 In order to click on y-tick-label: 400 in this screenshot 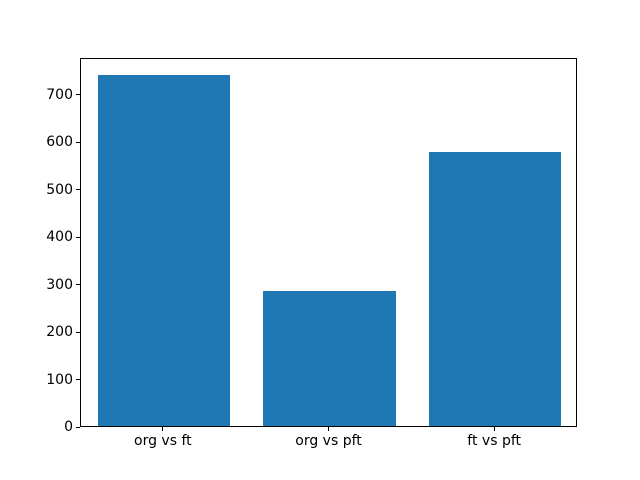, I will do `click(59, 237)`.